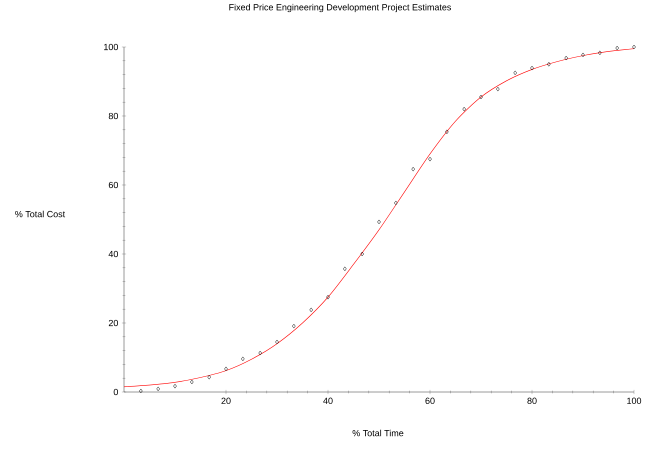  Describe the element at coordinates (226, 401) in the screenshot. I see `x-tick-label: 20` at that location.